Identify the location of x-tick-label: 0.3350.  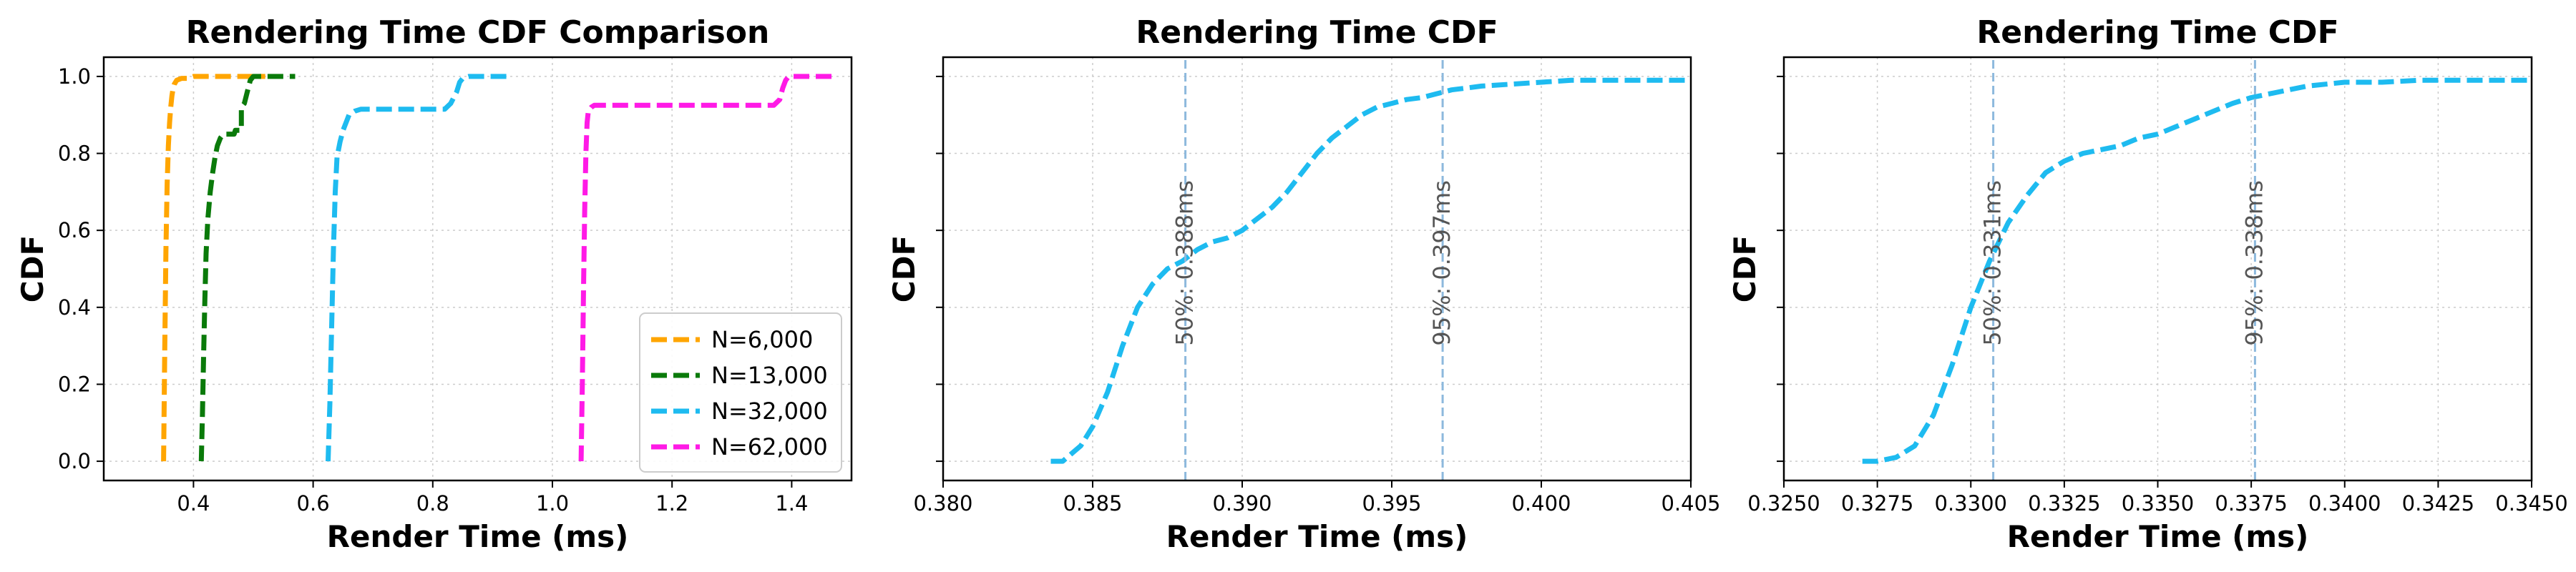
(2158, 503).